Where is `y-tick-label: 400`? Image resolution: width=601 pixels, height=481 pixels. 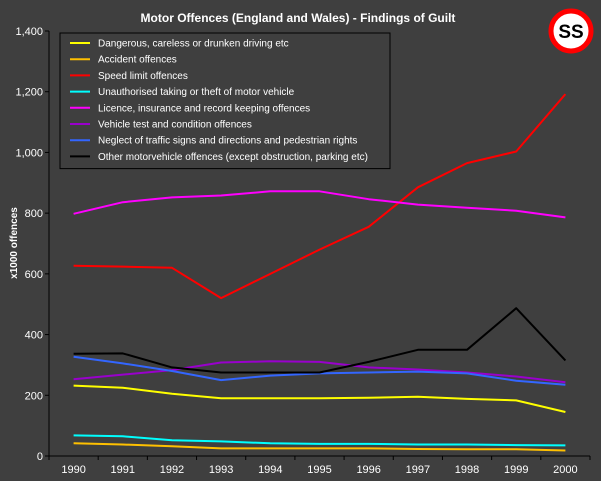 y-tick-label: 400 is located at coordinates (34, 336).